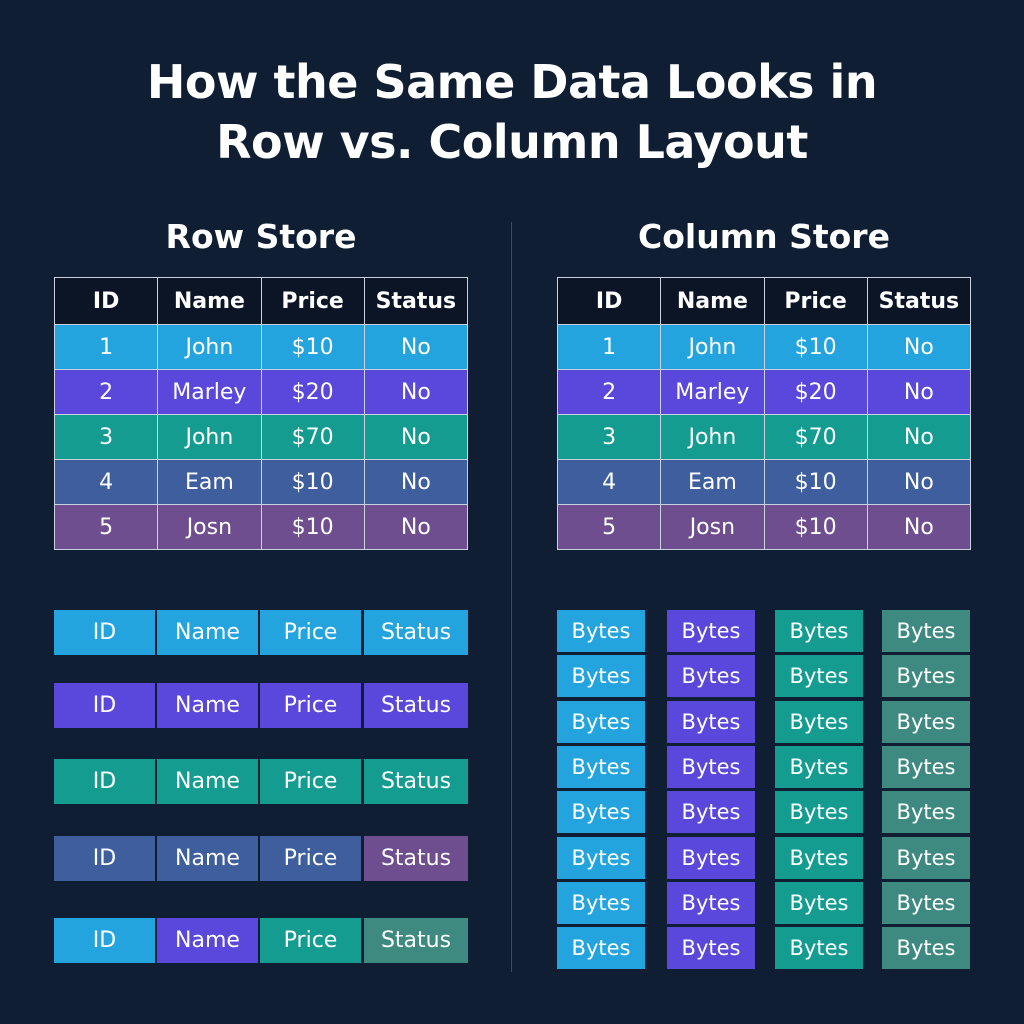  I want to click on row-store-header-cell: Price, so click(312, 301).